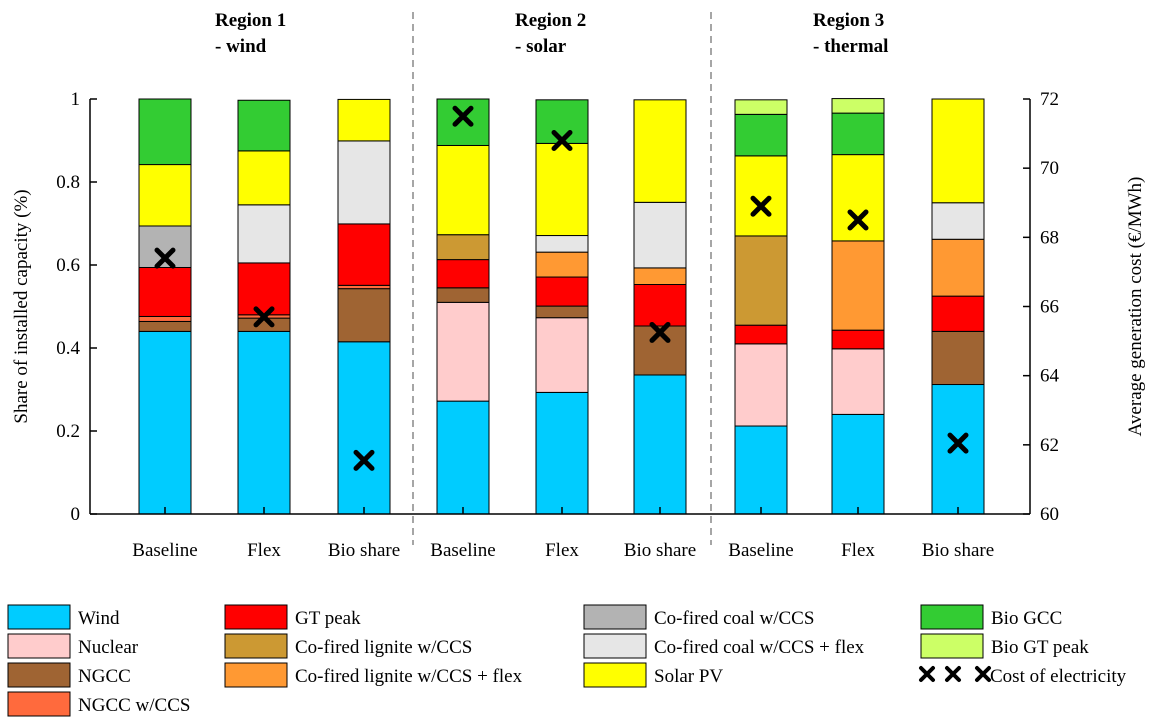 The image size is (1166, 719). I want to click on legend-label: Co-fired coal w/CCS + flex, so click(759, 647).